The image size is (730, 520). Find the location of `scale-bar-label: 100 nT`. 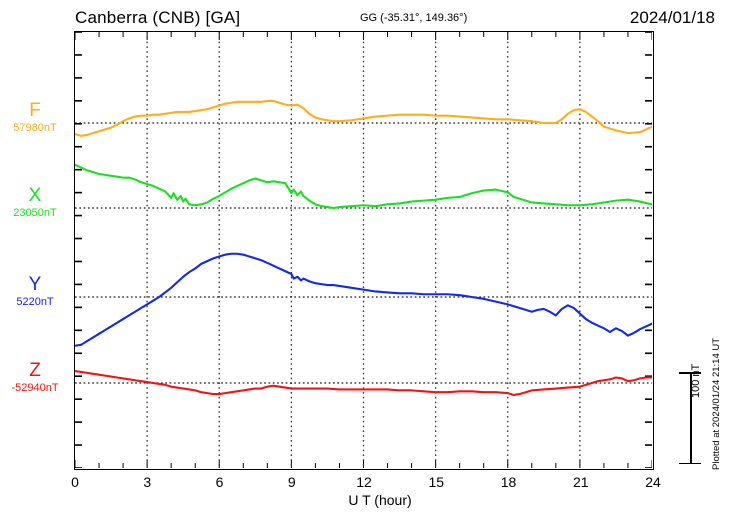

scale-bar-label: 100 nT is located at coordinates (696, 380).